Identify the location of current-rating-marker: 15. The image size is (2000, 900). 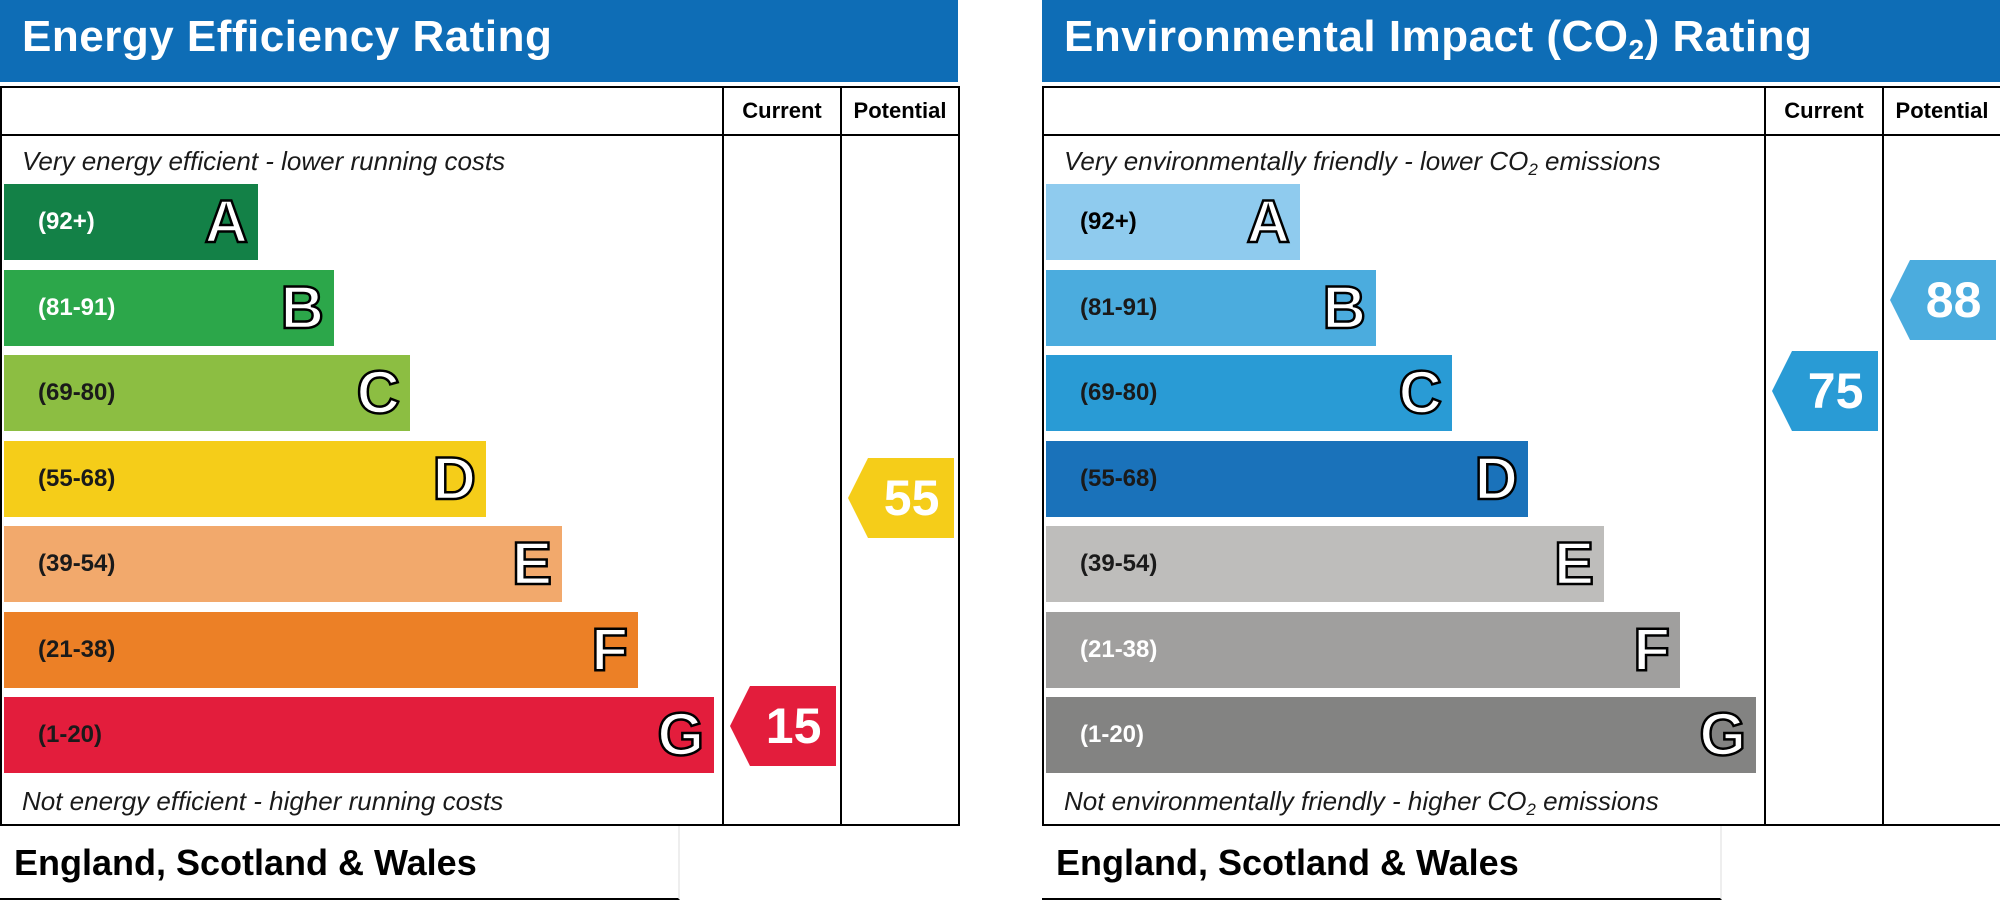
(783, 726).